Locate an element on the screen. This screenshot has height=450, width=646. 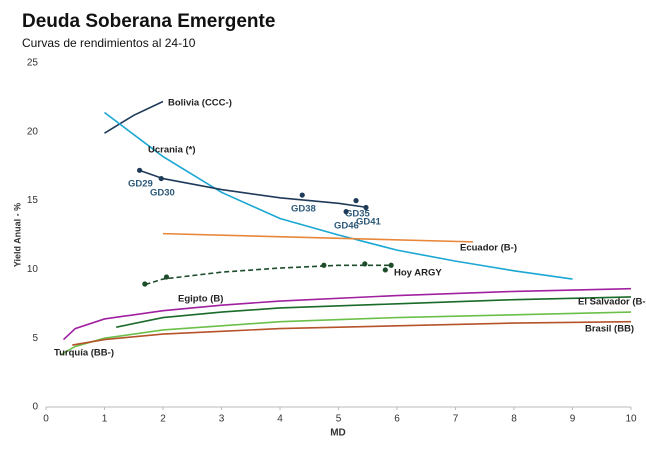
series-label: Egipto (B) is located at coordinates (200, 299).